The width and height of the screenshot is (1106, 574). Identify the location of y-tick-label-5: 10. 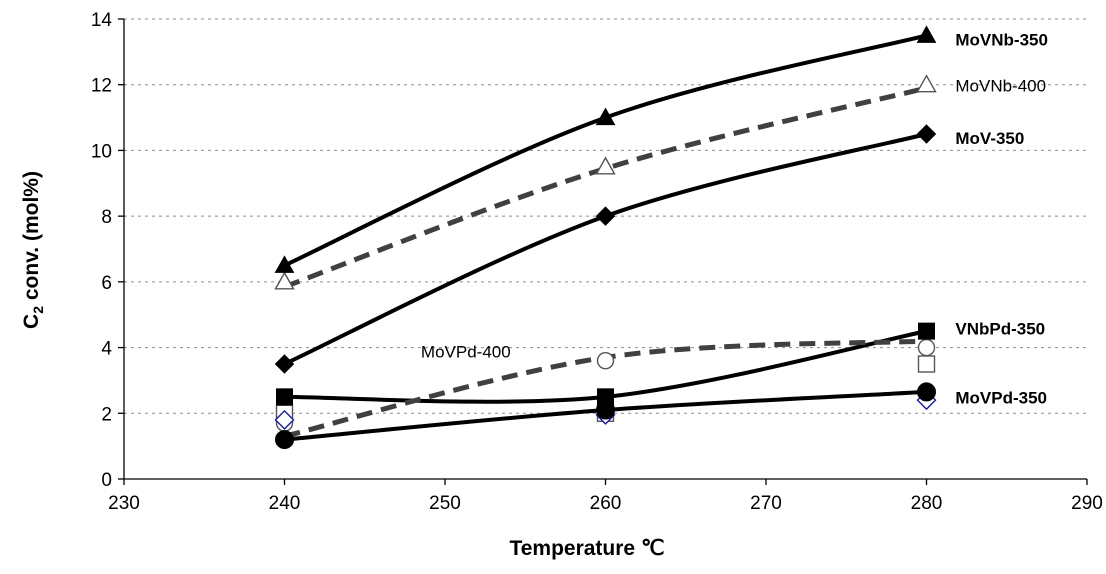
(101, 151).